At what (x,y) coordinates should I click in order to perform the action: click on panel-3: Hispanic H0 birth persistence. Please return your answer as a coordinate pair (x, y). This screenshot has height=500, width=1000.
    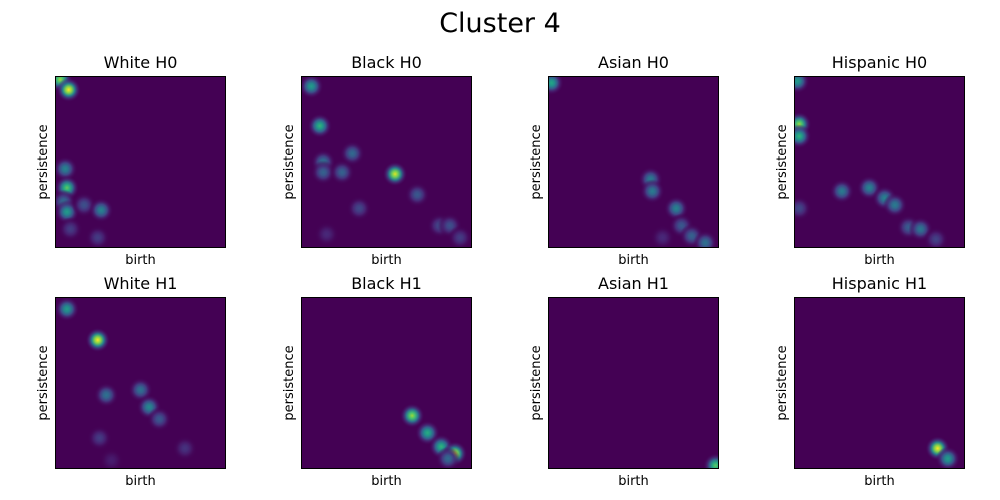
    Looking at the image, I should click on (870, 160).